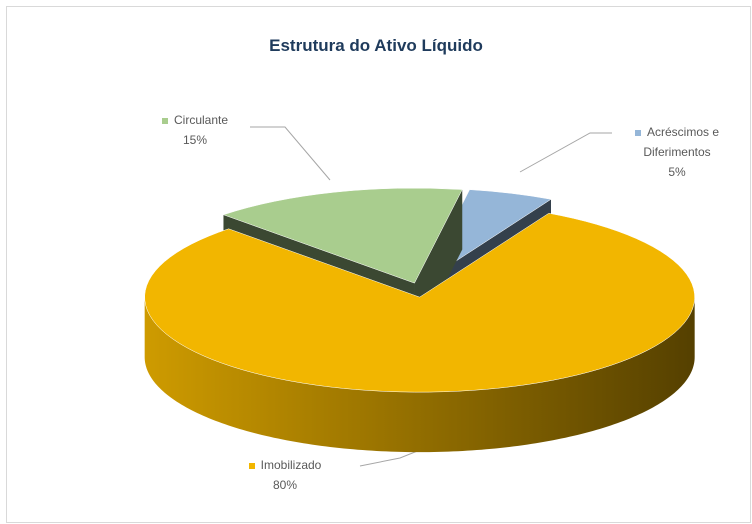  What do you see at coordinates (285, 485) in the screenshot?
I see `value-label: 80%` at bounding box center [285, 485].